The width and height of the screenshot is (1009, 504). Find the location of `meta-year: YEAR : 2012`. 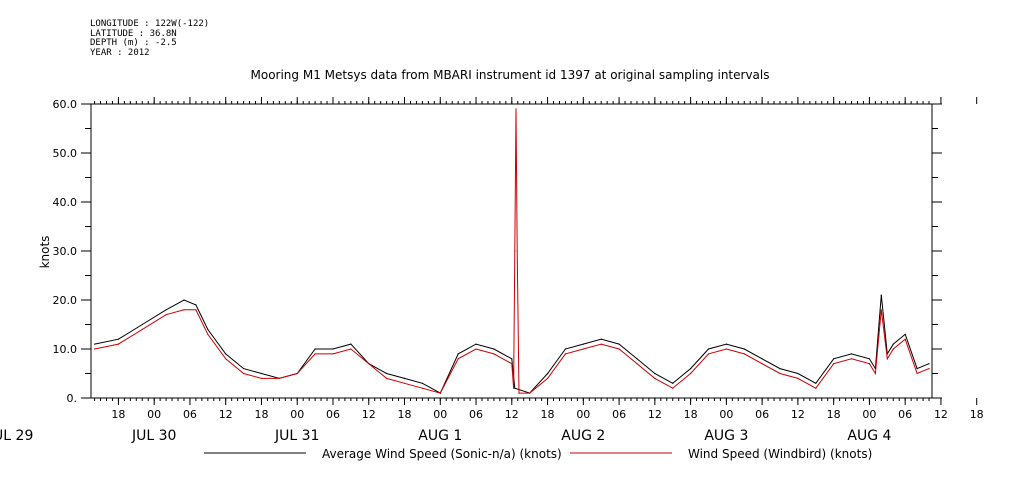

meta-year: YEAR : 2012 is located at coordinates (120, 52).